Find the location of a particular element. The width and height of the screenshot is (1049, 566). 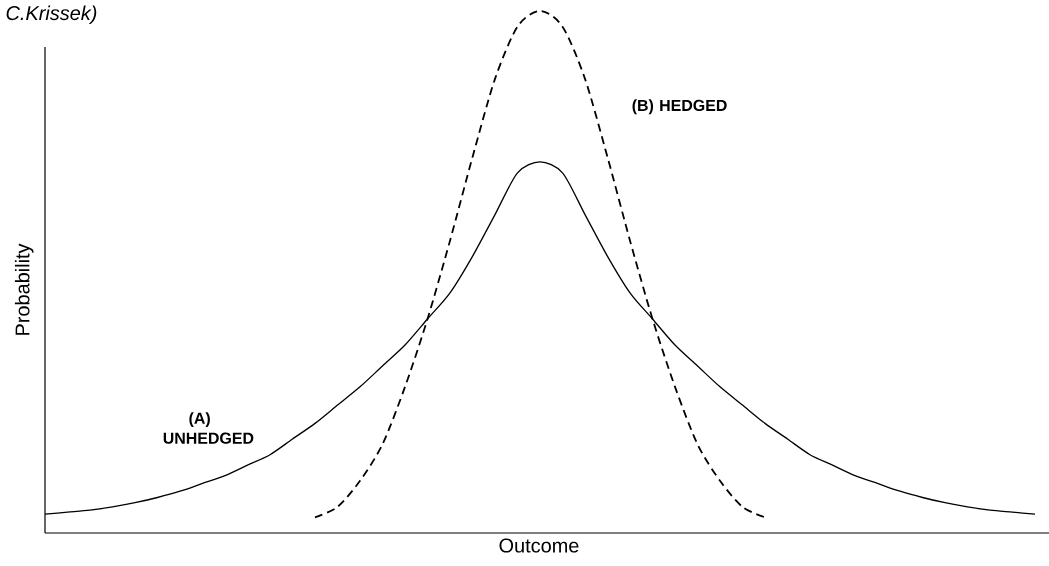

text: (B) HEDGED is located at coordinates (679, 107).